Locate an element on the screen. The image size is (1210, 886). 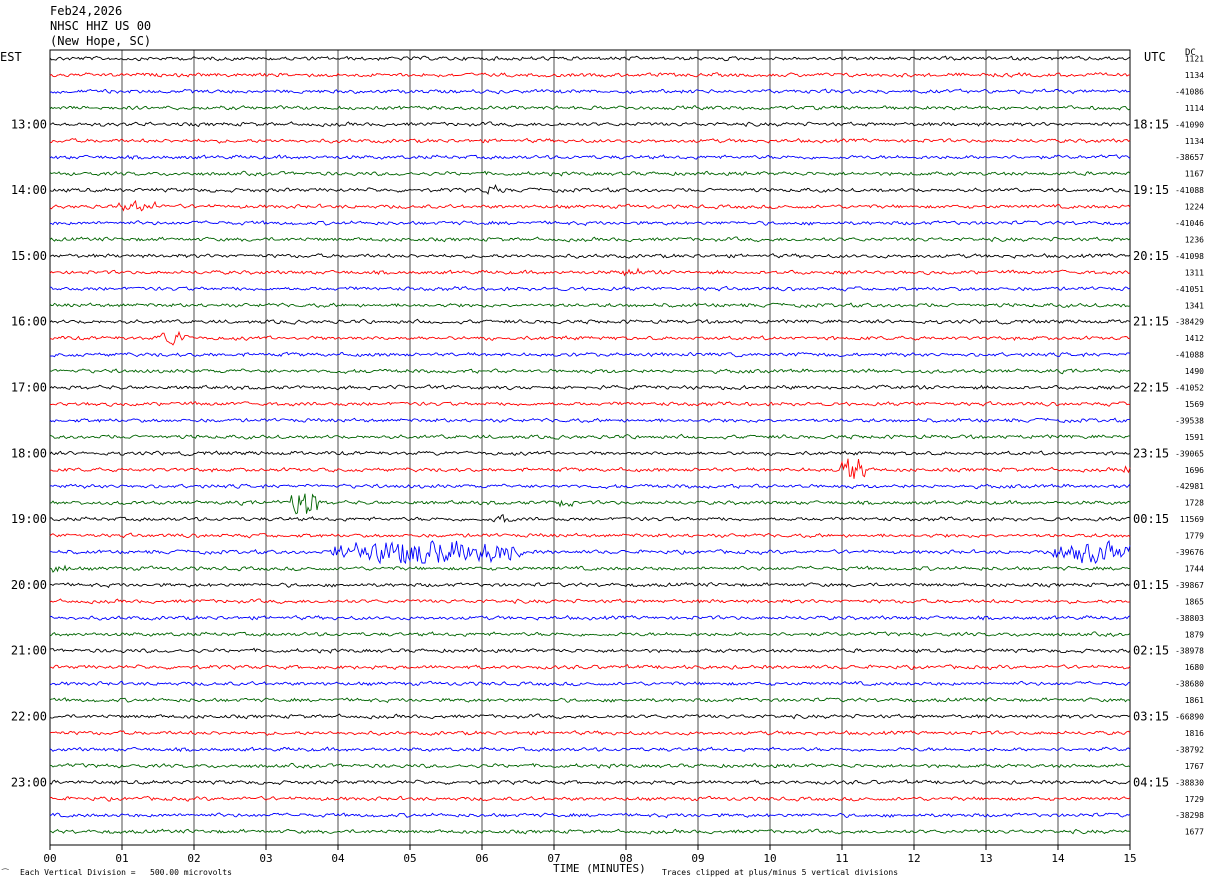
dc-offset-label: 1861 is located at coordinates (1194, 700).